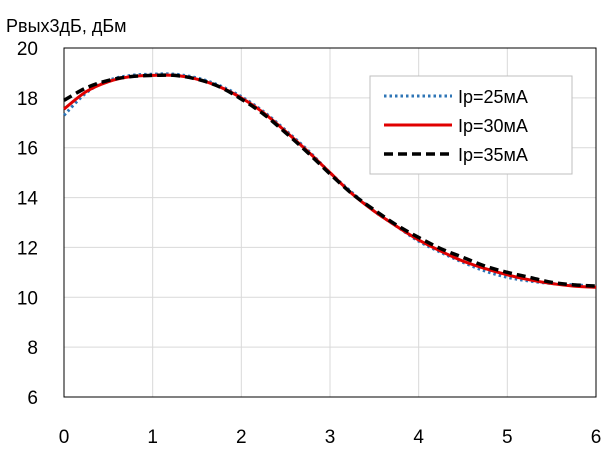 This screenshot has width=608, height=472. Describe the element at coordinates (27, 49) in the screenshot. I see `y-tick-label: 20` at that location.